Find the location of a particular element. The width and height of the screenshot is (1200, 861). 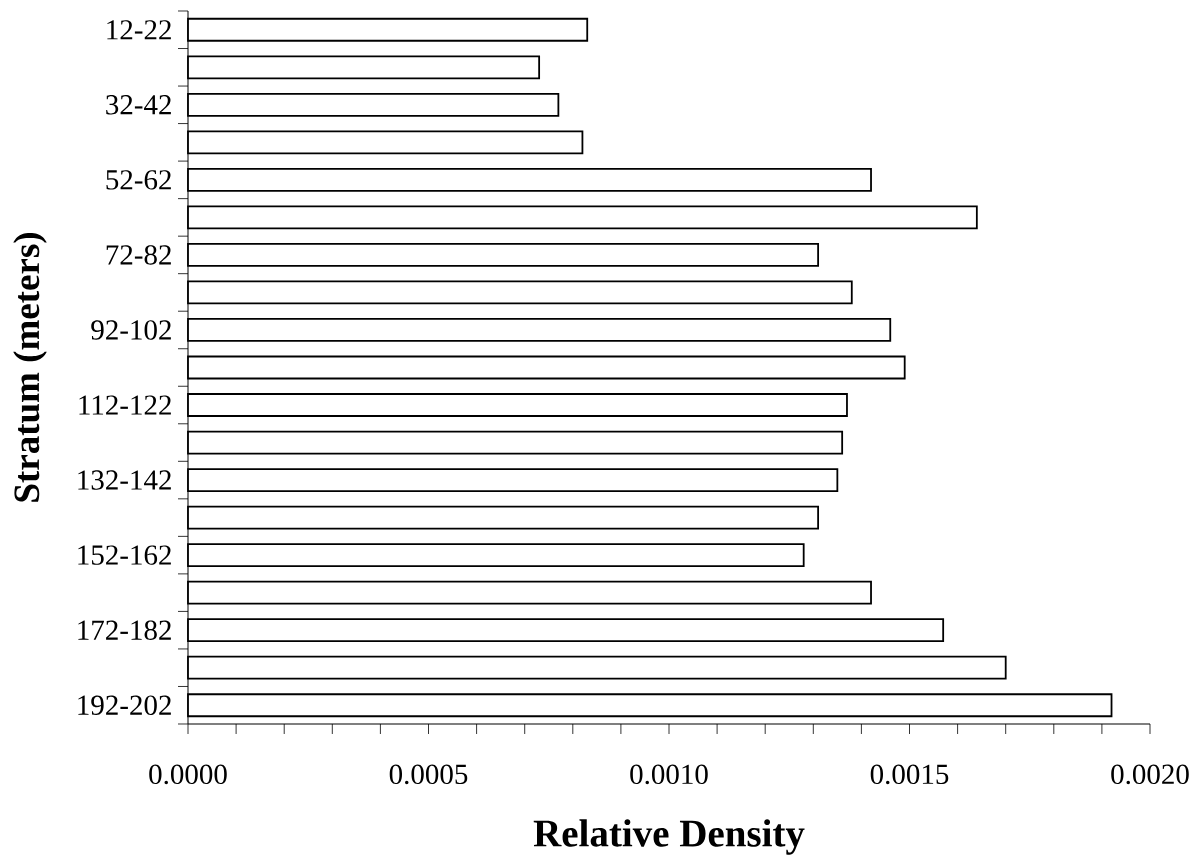

x-tick-label: 0.0015 is located at coordinates (909, 774).